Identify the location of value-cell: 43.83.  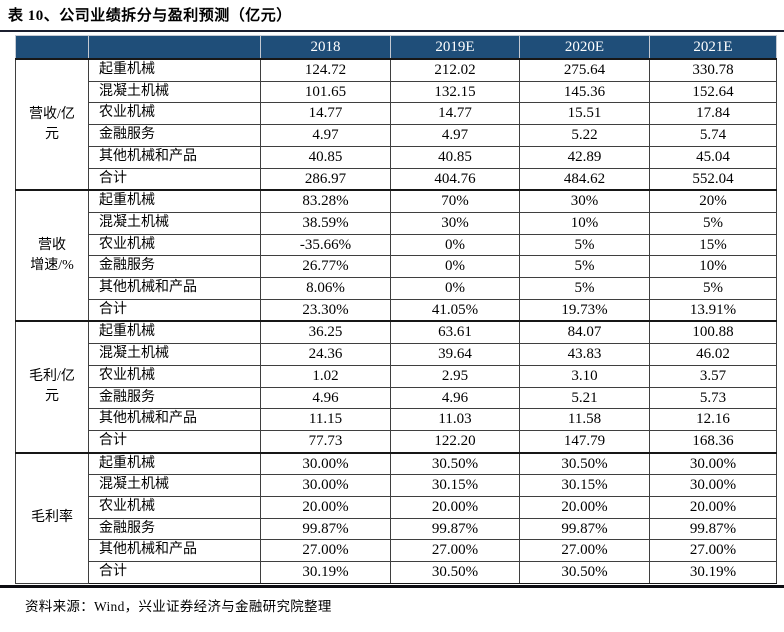
(584, 354).